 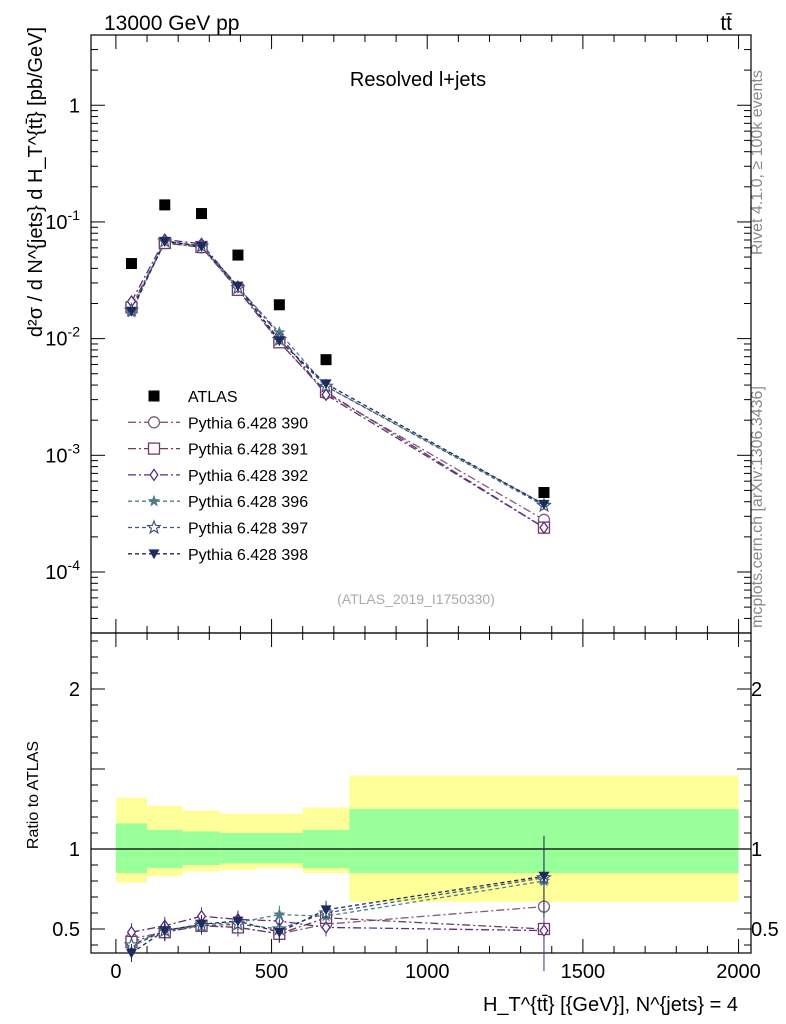 I want to click on plot-title: Resolved l+jets, so click(x=418, y=80).